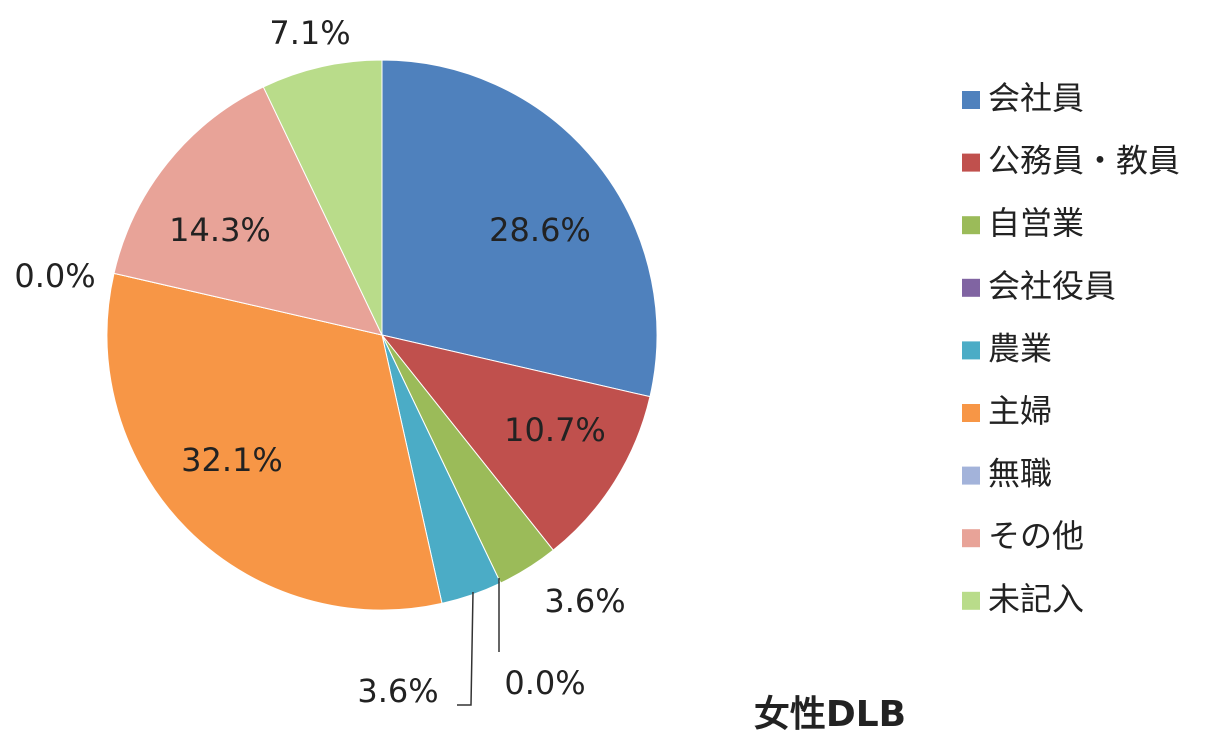  I want to click on chart-title: 女性DLB, so click(830, 714).